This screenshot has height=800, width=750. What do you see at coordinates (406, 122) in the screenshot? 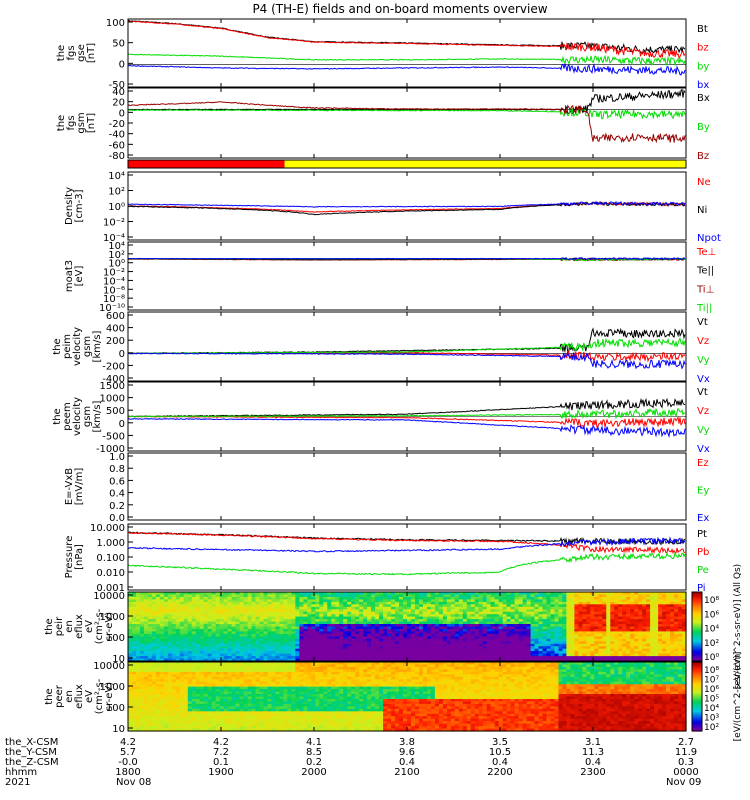
I see `series-line-Bz` at bounding box center [406, 122].